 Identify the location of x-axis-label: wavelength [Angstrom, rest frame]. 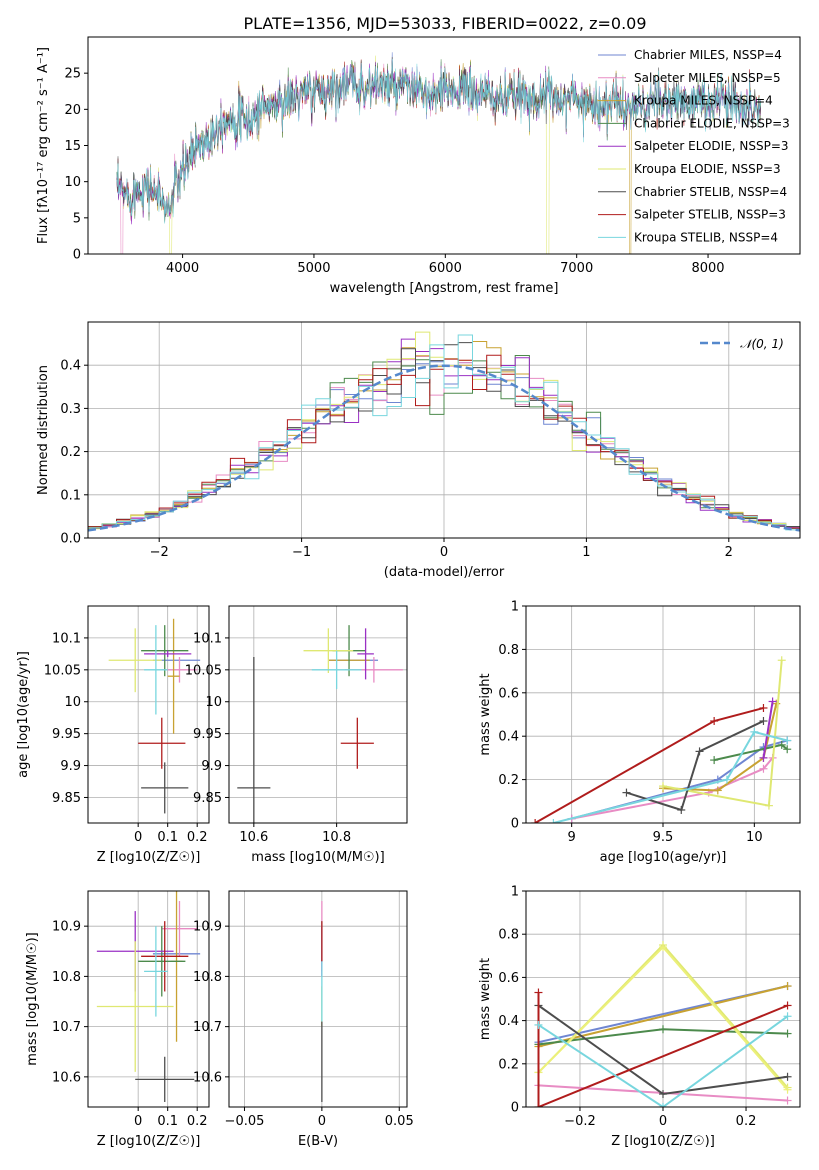
(444, 288).